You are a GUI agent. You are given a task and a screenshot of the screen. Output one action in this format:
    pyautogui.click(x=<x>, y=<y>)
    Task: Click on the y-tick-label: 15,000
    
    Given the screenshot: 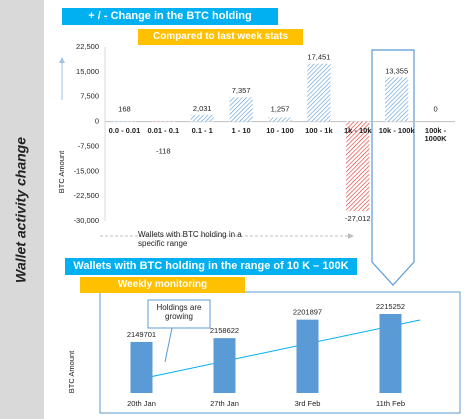 What is the action you would take?
    pyautogui.click(x=87, y=71)
    